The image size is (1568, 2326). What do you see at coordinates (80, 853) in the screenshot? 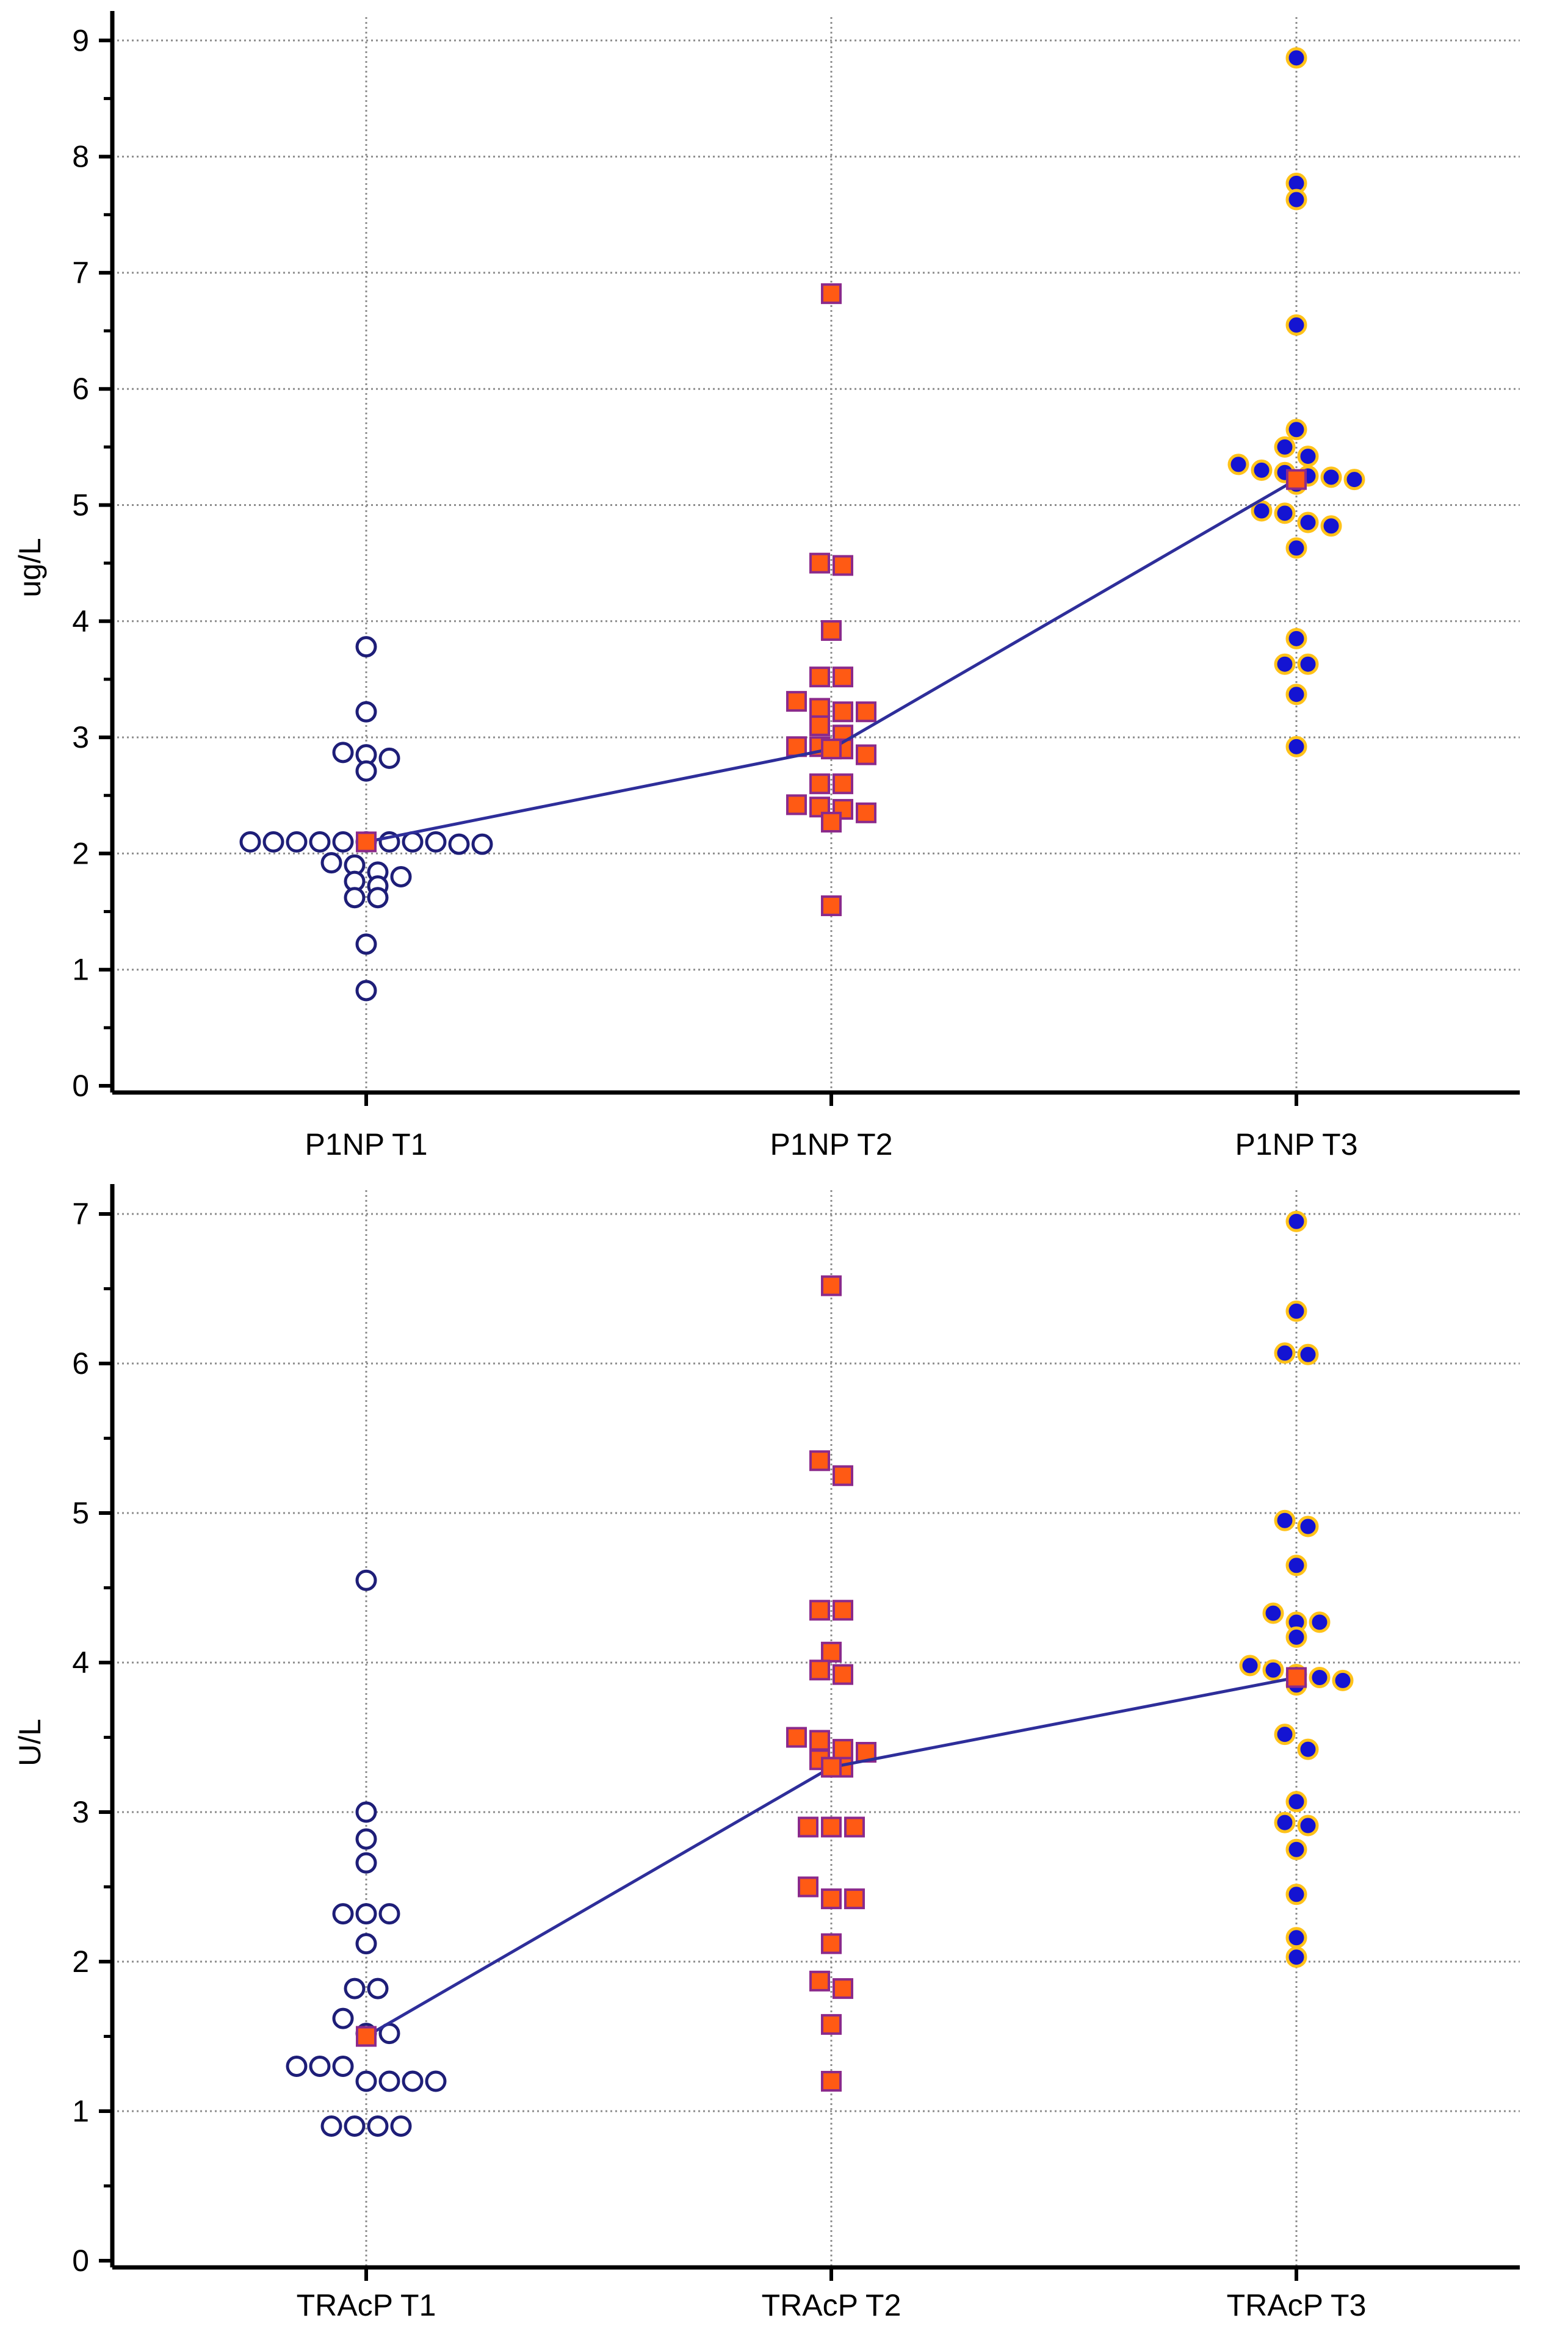
I see `p1np-y-tick-label: 2` at bounding box center [80, 853].